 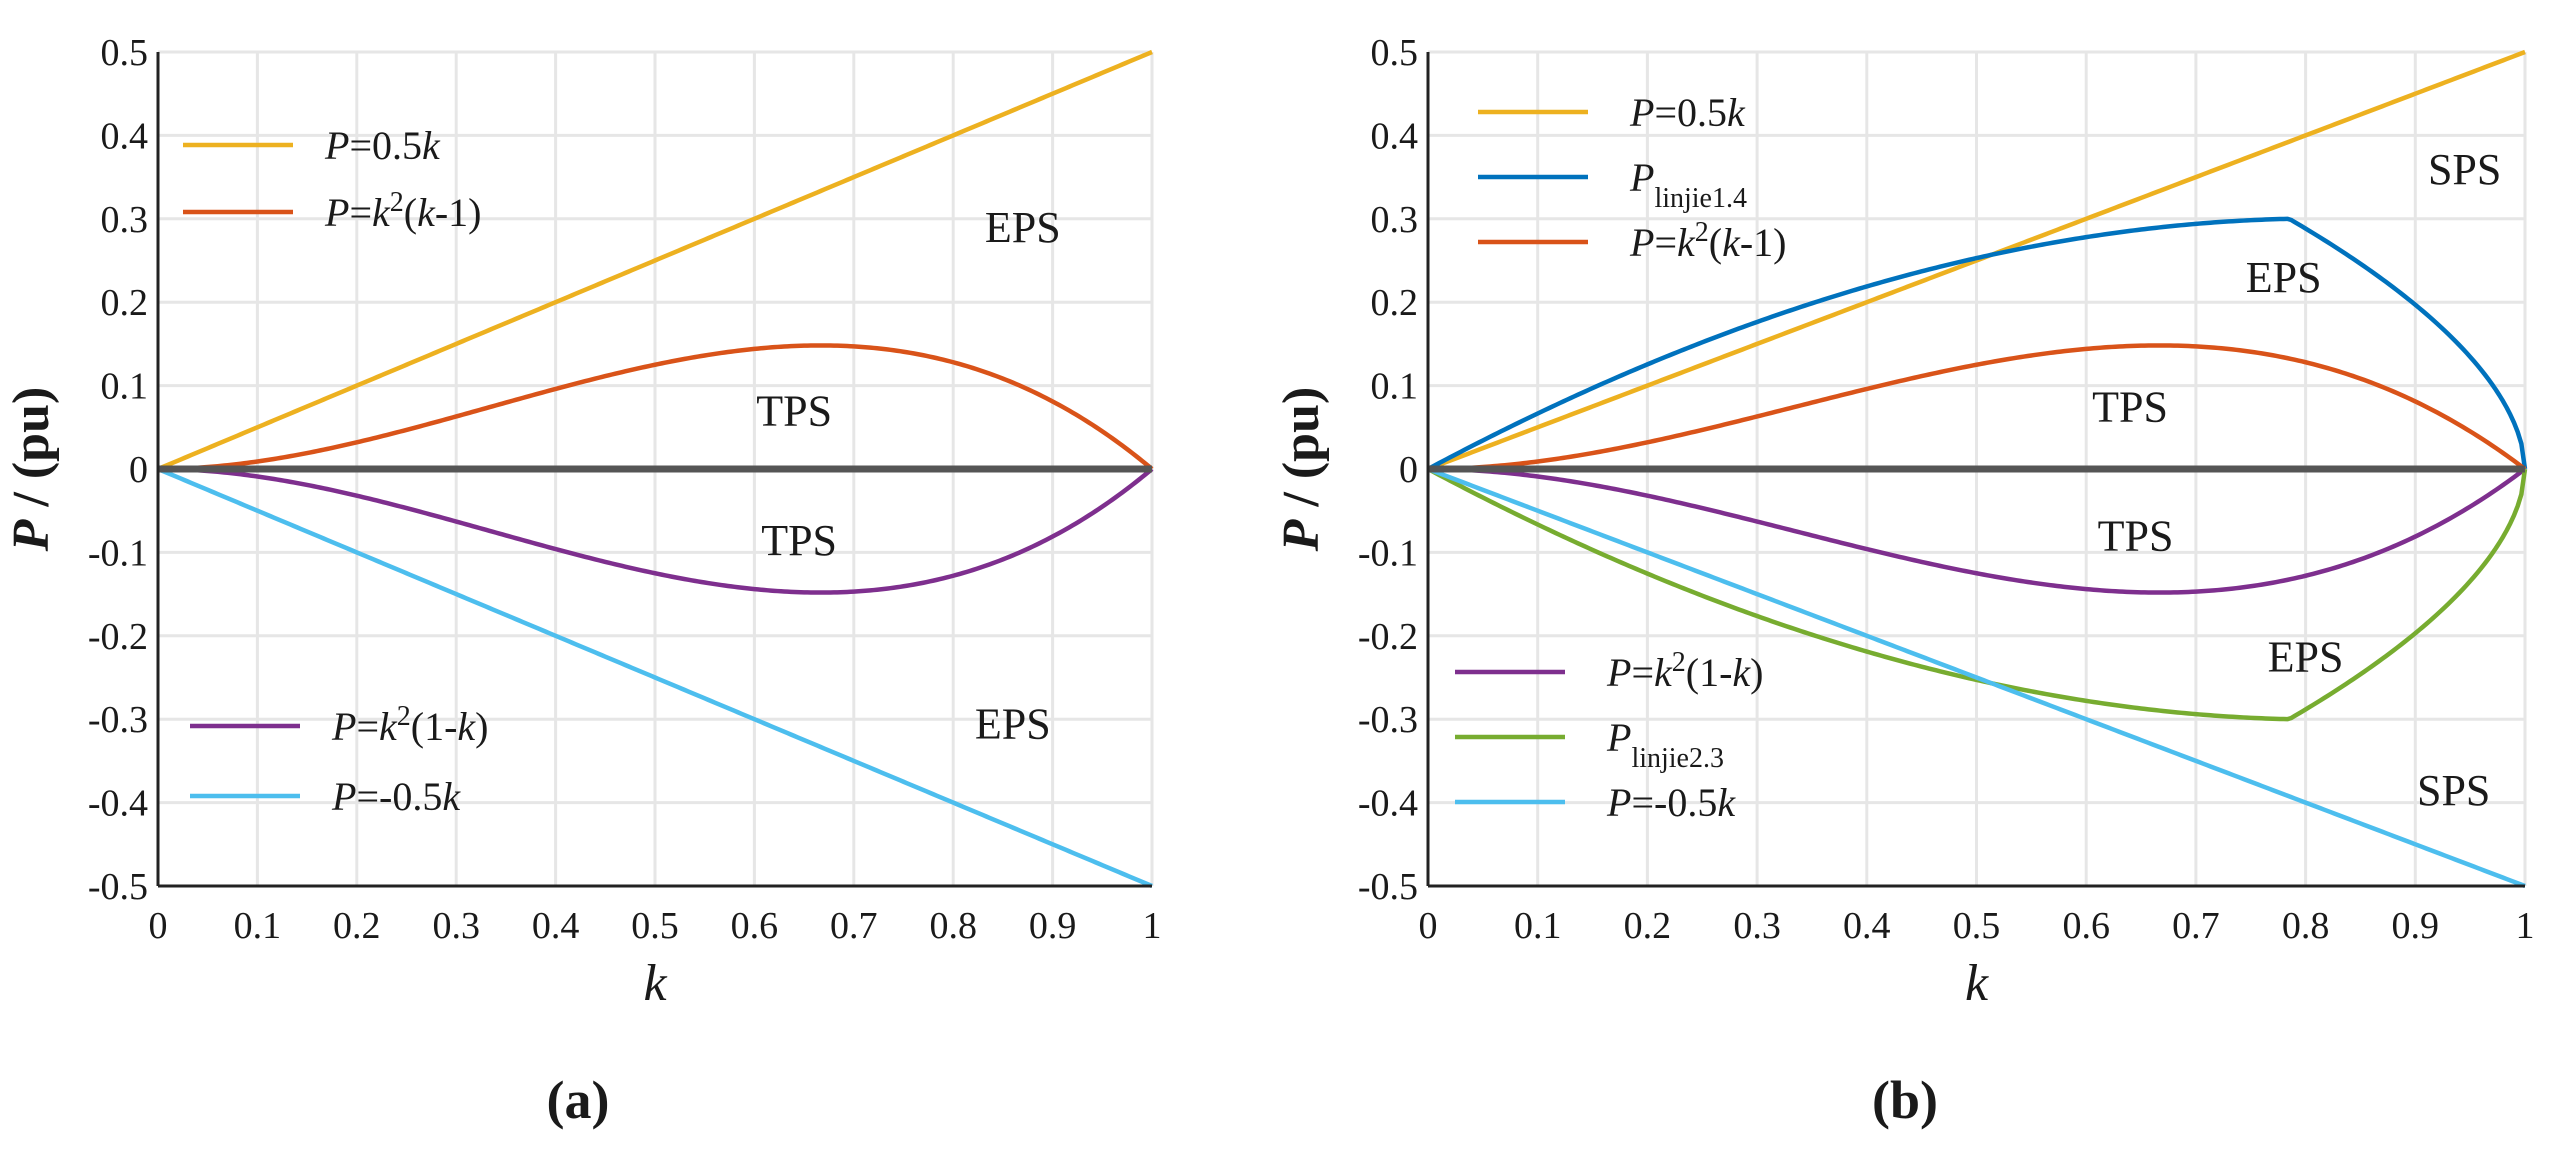 I want to click on panel-label: (a), so click(x=578, y=1100).